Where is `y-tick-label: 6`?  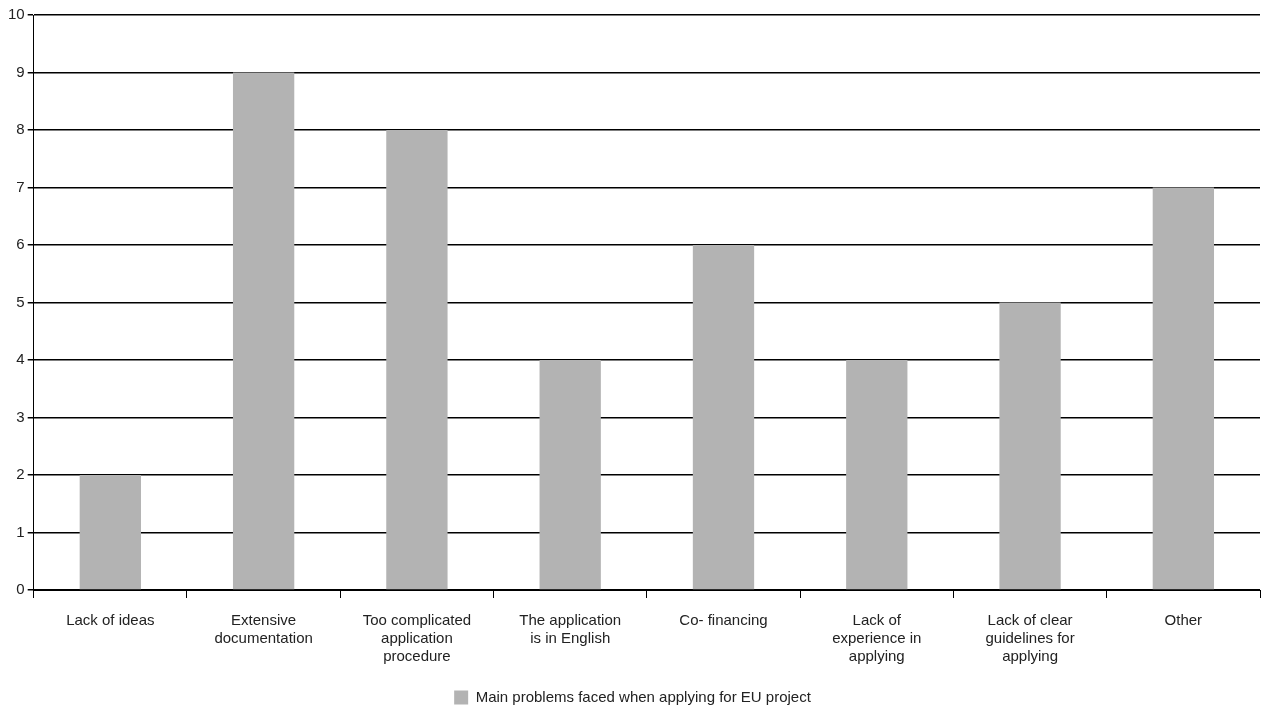 y-tick-label: 6 is located at coordinates (20, 244).